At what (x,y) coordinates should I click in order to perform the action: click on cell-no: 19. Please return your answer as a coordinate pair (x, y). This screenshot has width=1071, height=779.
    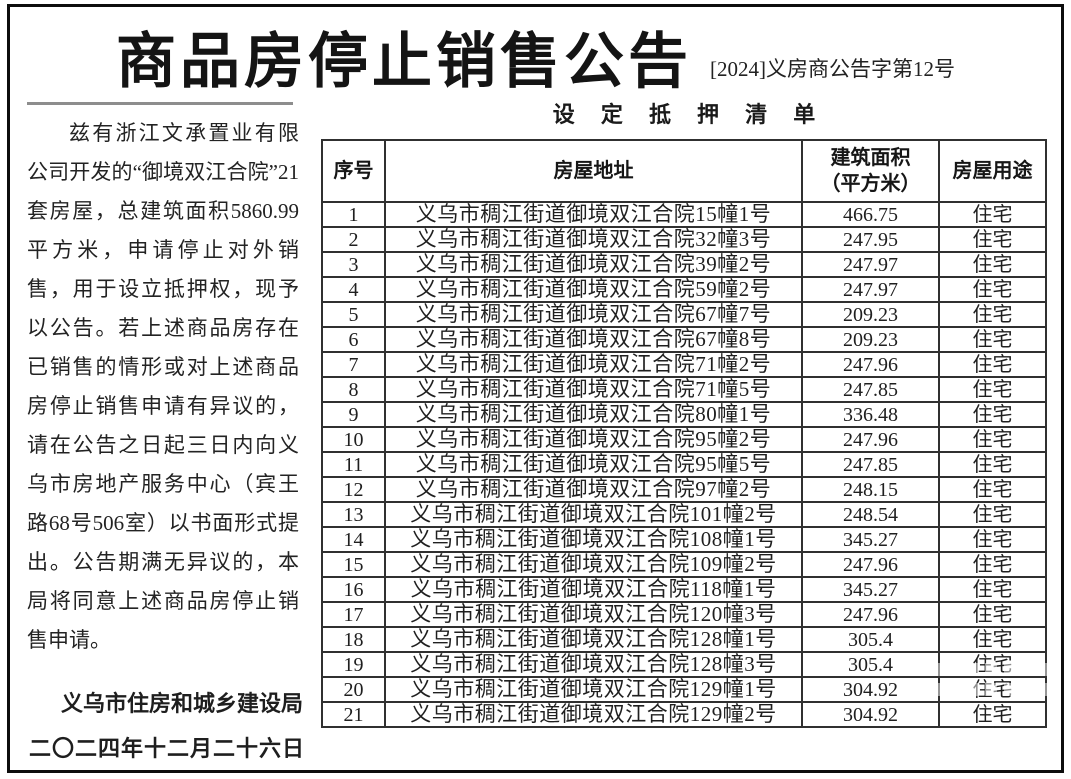
    Looking at the image, I should click on (353, 664).